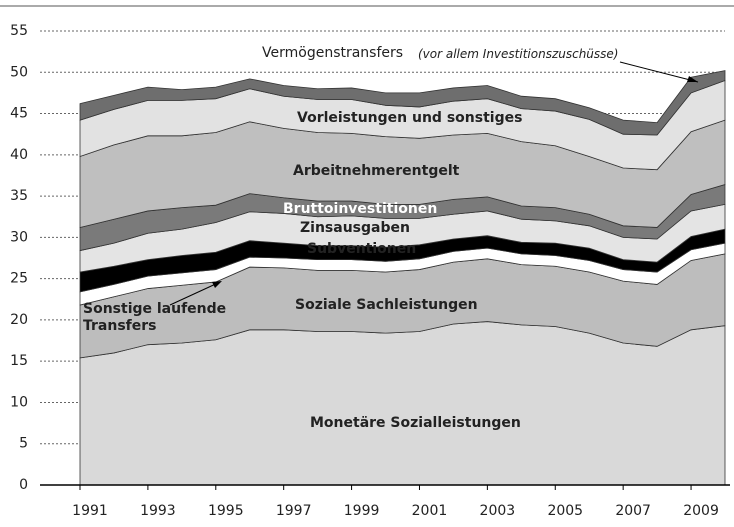  I want to click on annotation: (vor allem Investitionszuschüsse), so click(518, 54).